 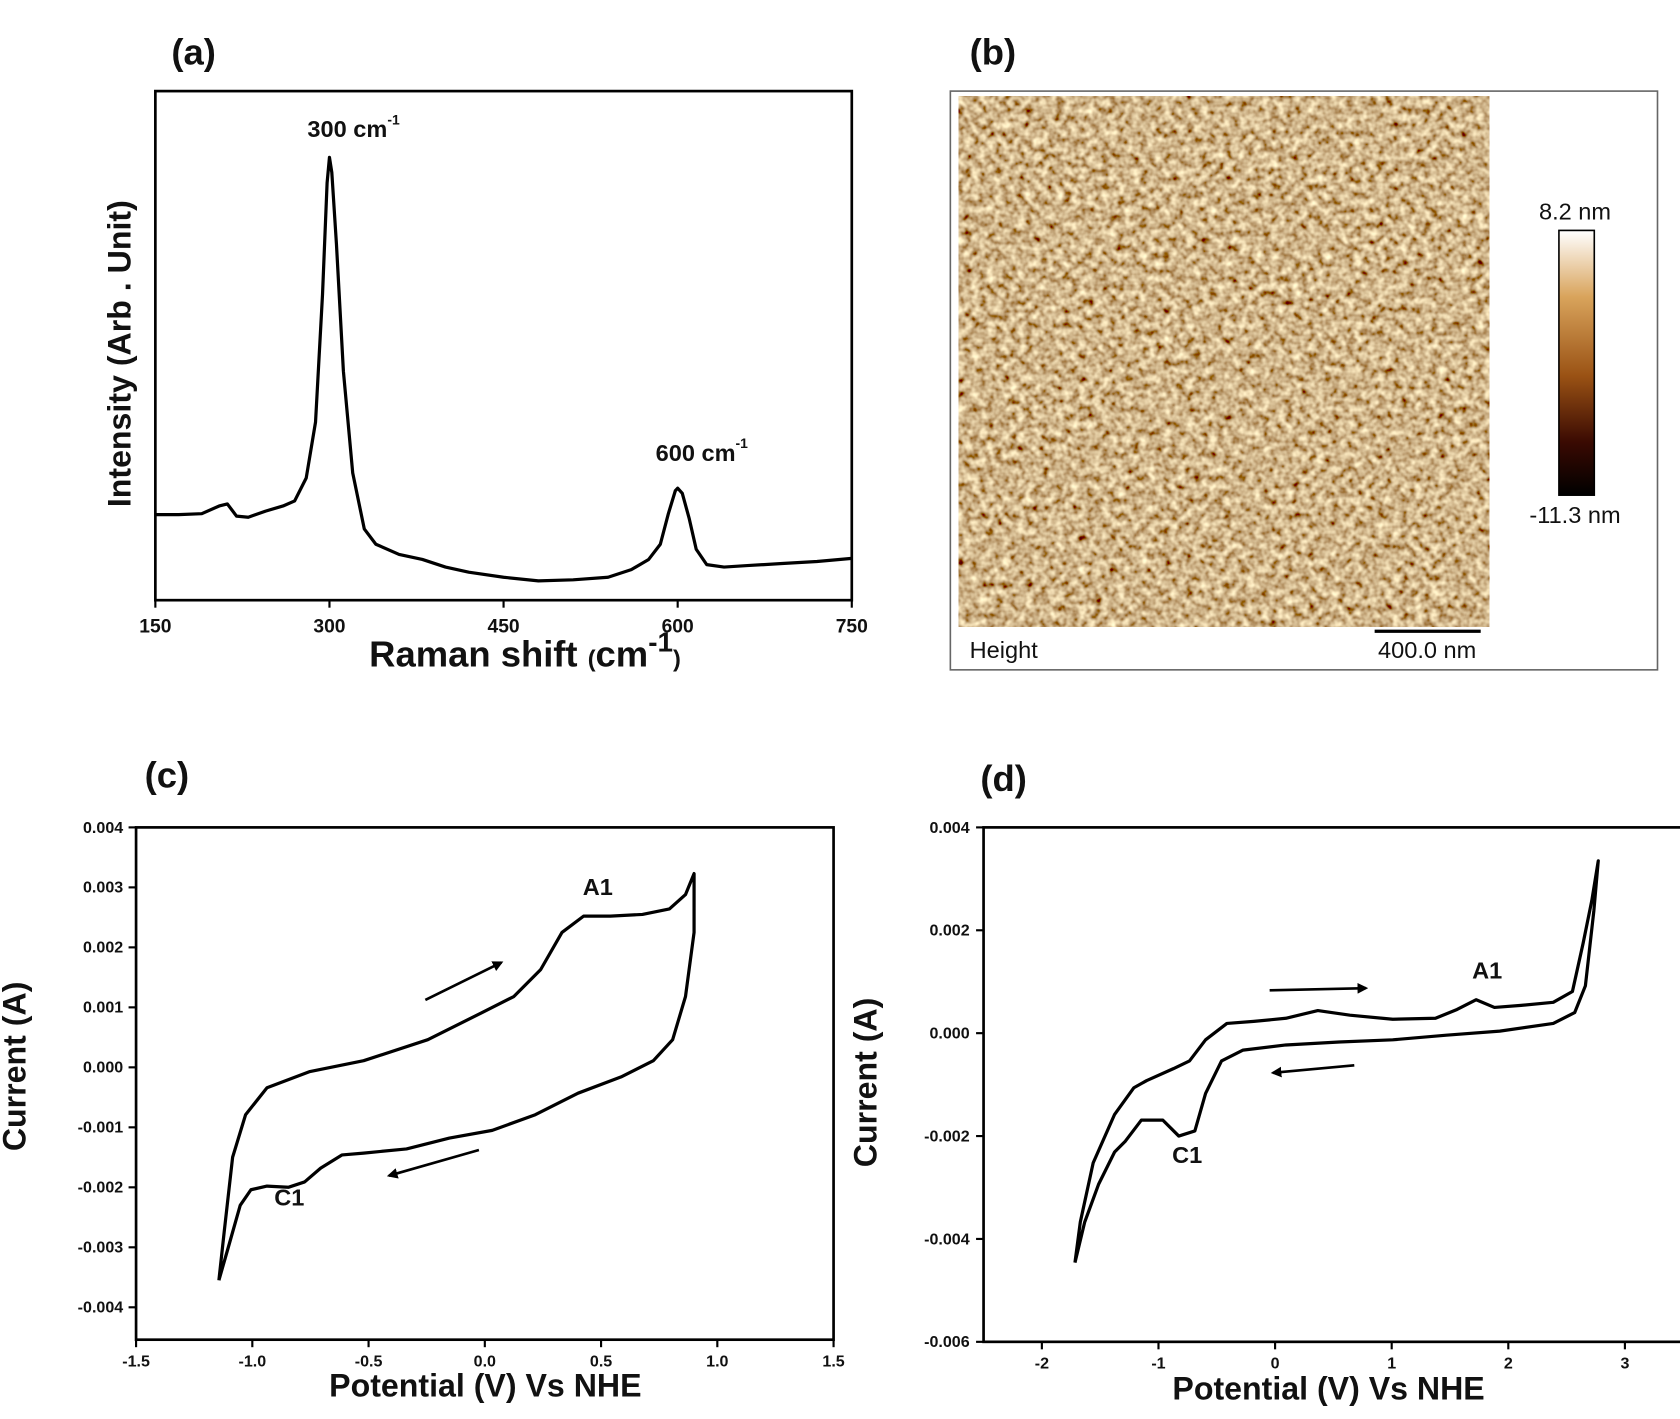 What do you see at coordinates (1427, 650) in the screenshot?
I see `scale-bar-label: 400.0 nm` at bounding box center [1427, 650].